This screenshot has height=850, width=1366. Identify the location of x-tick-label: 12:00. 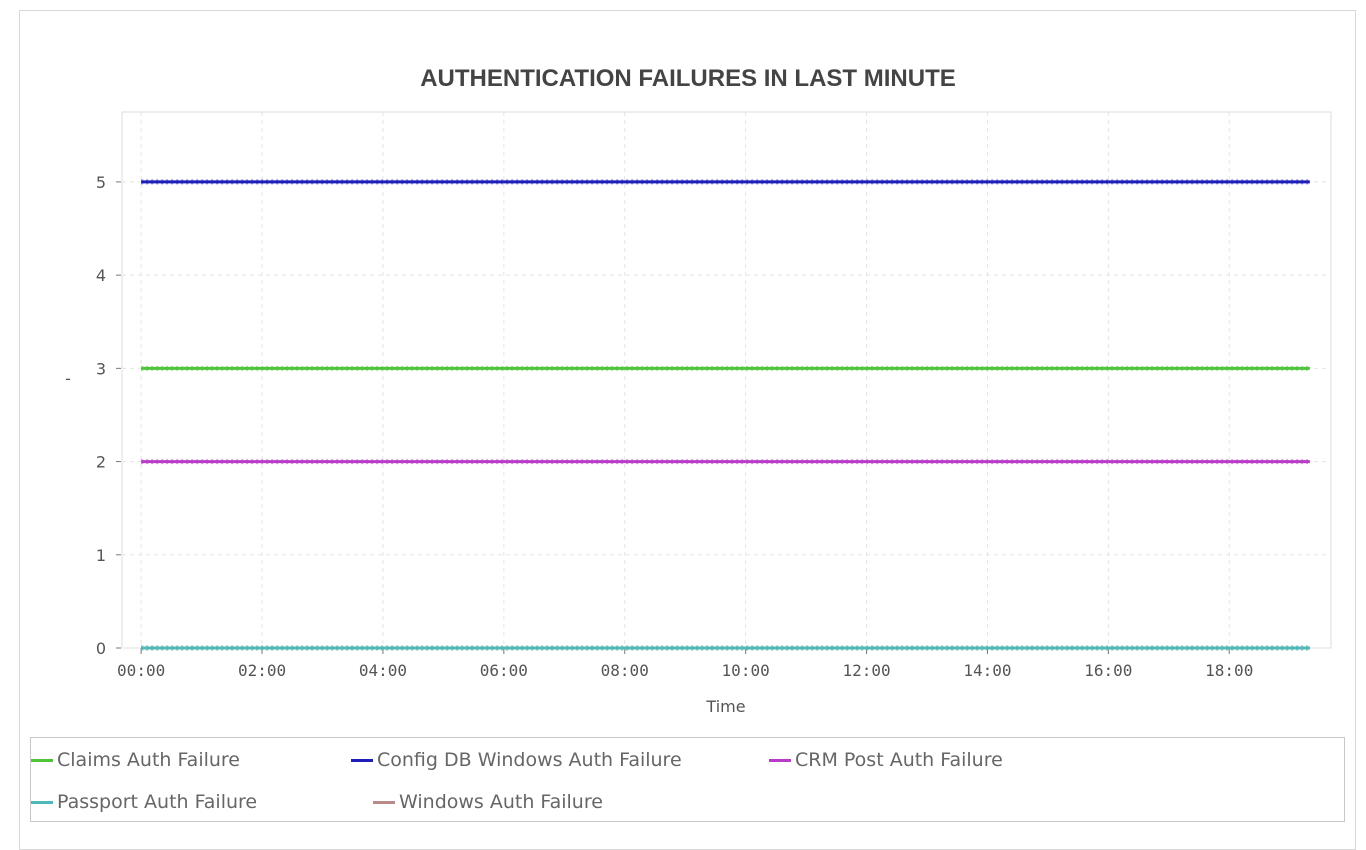
(866, 670).